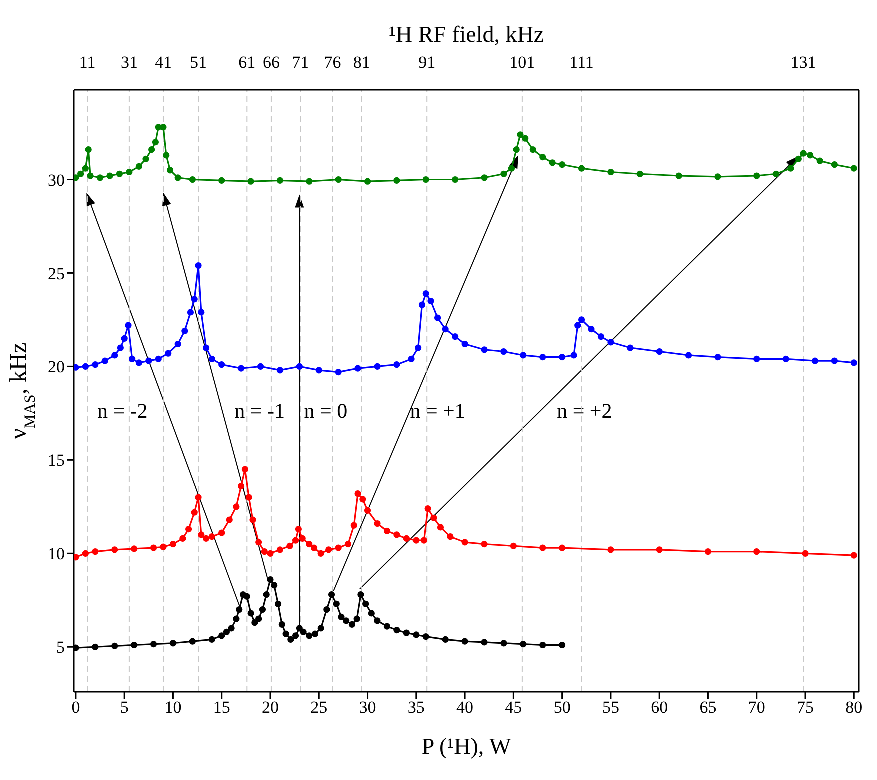 The height and width of the screenshot is (780, 877). What do you see at coordinates (416, 708) in the screenshot?
I see `x-tick-label: 35` at bounding box center [416, 708].